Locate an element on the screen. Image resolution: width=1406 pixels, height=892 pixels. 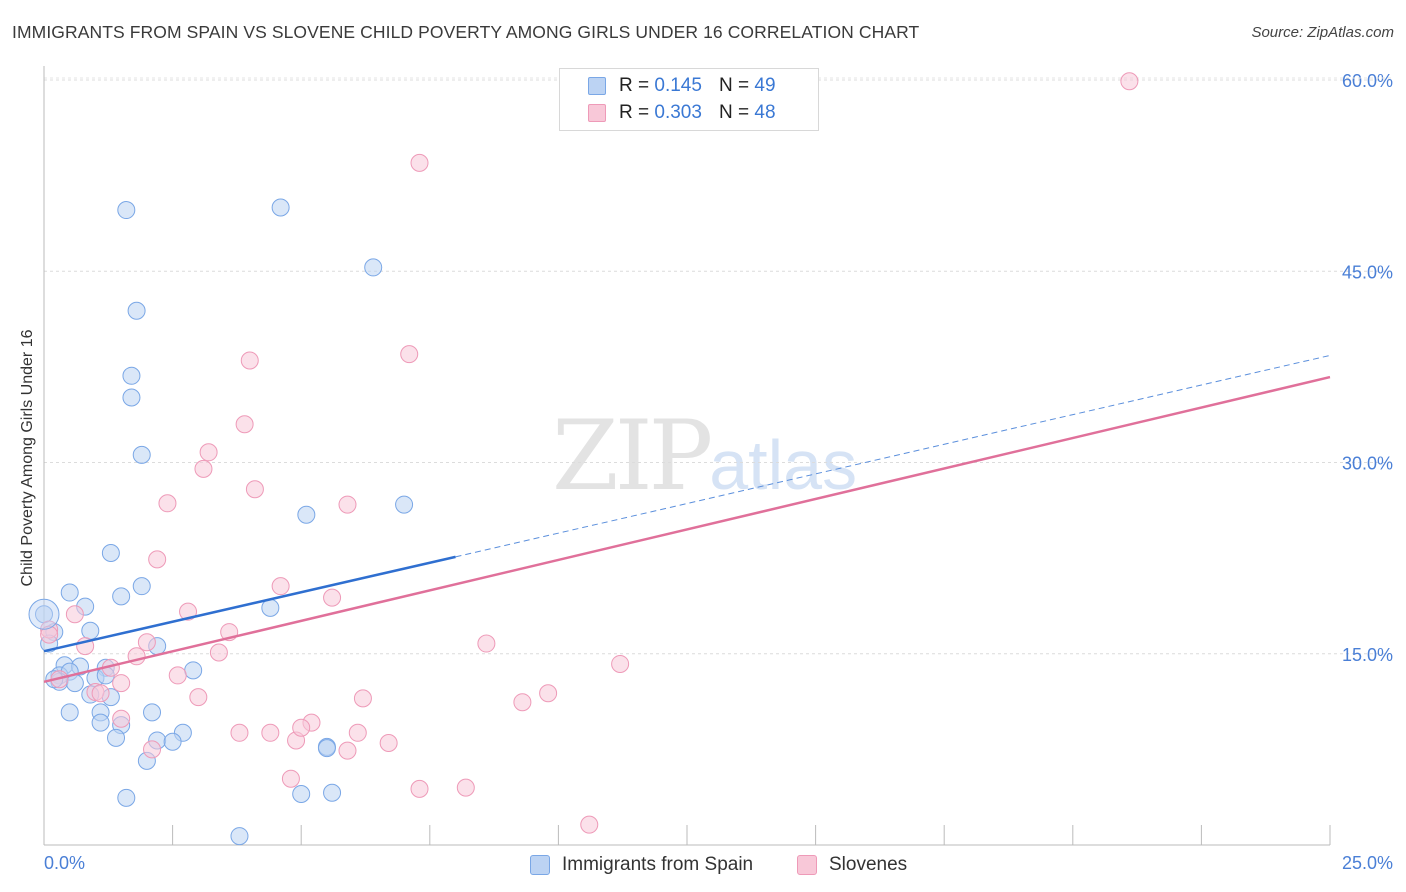
spain-point-large is located at coordinates (44, 614).